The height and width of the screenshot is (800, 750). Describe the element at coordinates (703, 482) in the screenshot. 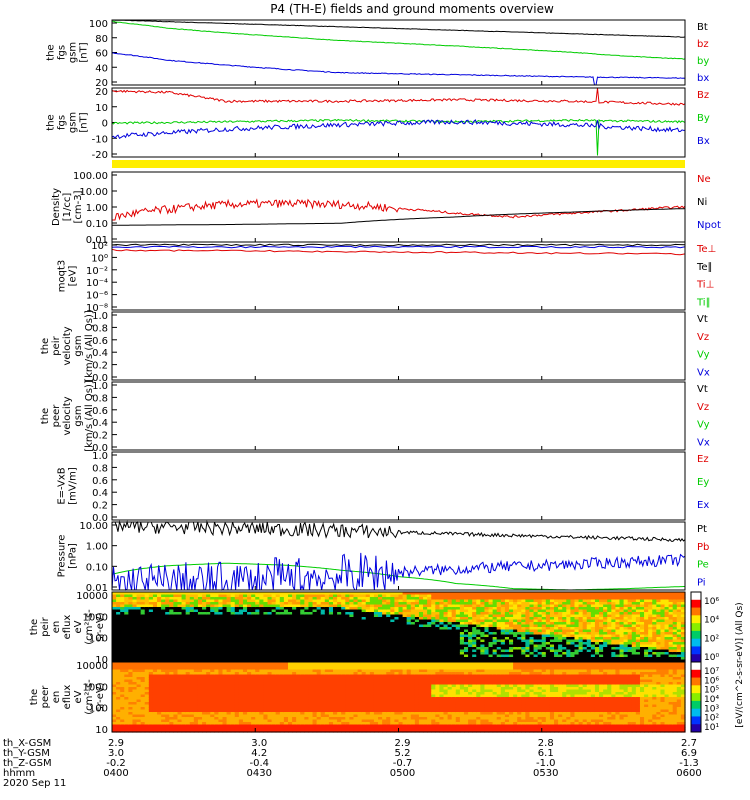

I see `legend-entry: Ey` at that location.